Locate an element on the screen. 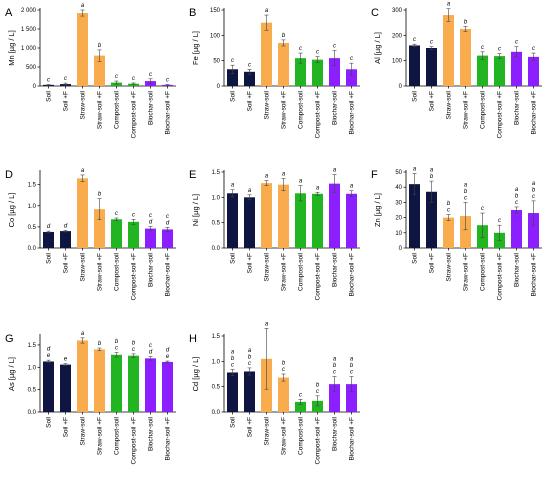  panel-a-category-label: Compost-soil +F is located at coordinates (134, 115).